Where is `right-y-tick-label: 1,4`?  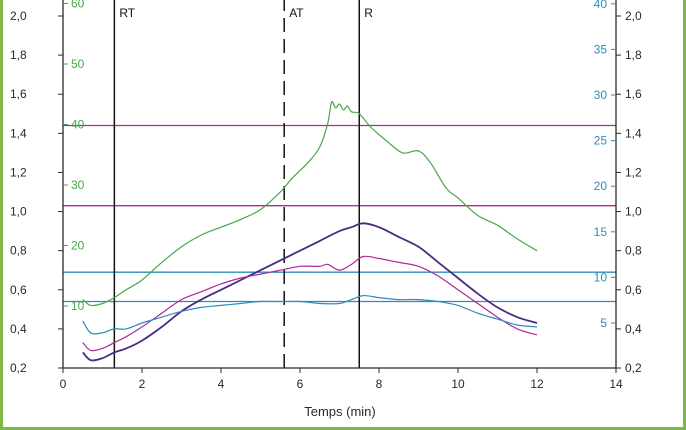 right-y-tick-label: 1,4 is located at coordinates (633, 133).